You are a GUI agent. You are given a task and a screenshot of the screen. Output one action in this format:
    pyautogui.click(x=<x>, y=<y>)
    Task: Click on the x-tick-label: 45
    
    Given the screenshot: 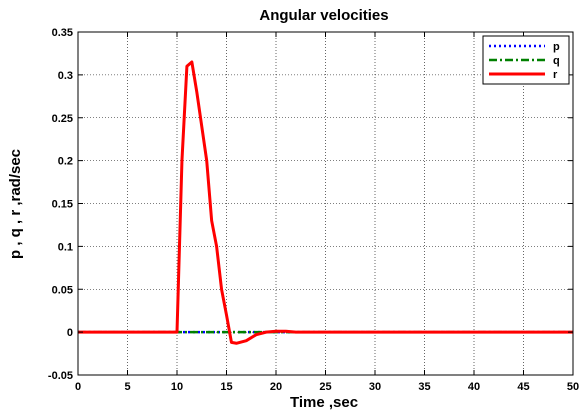 What is the action you would take?
    pyautogui.click(x=523, y=387)
    